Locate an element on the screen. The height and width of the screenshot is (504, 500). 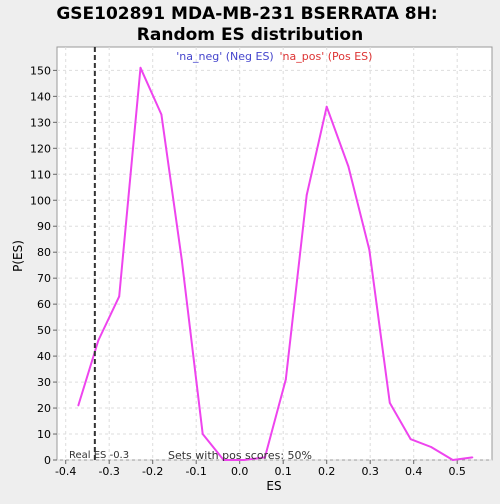
legend: 'na_neg' (Neg ES) 'na_pos' (Pos ES) is located at coordinates (274, 56).